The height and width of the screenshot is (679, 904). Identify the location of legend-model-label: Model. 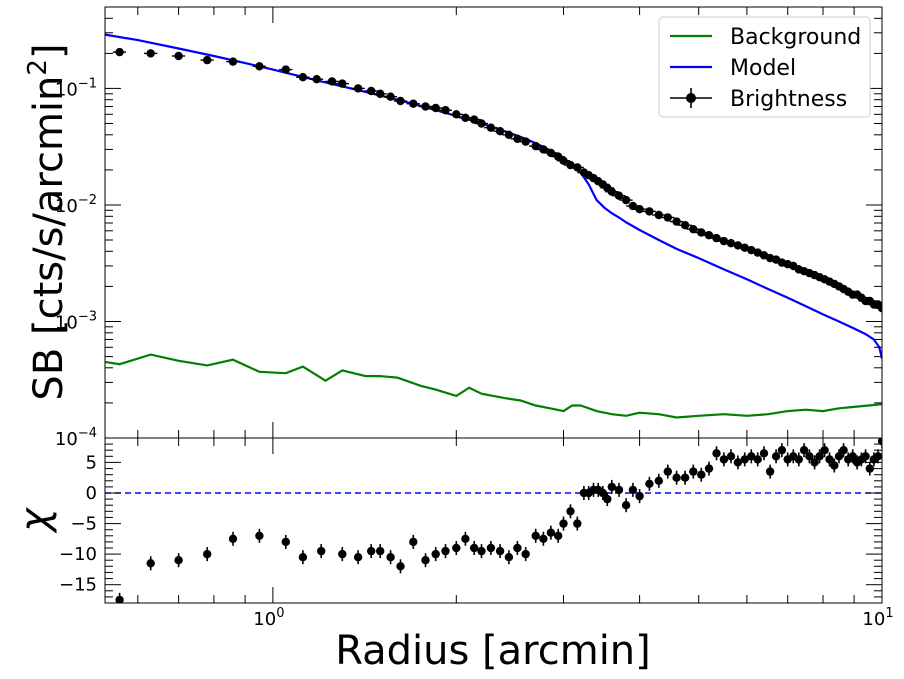
(763, 68).